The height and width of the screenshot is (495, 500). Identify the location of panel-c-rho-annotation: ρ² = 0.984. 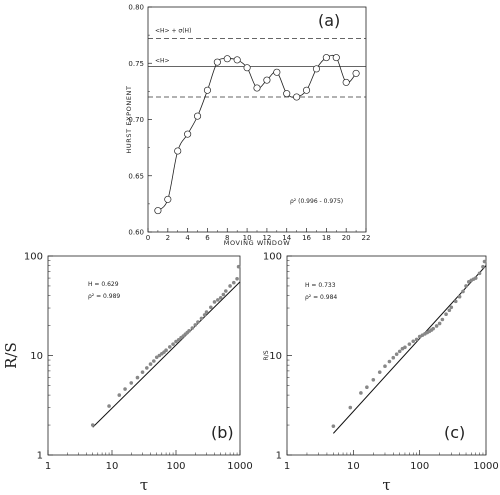
(321, 297).